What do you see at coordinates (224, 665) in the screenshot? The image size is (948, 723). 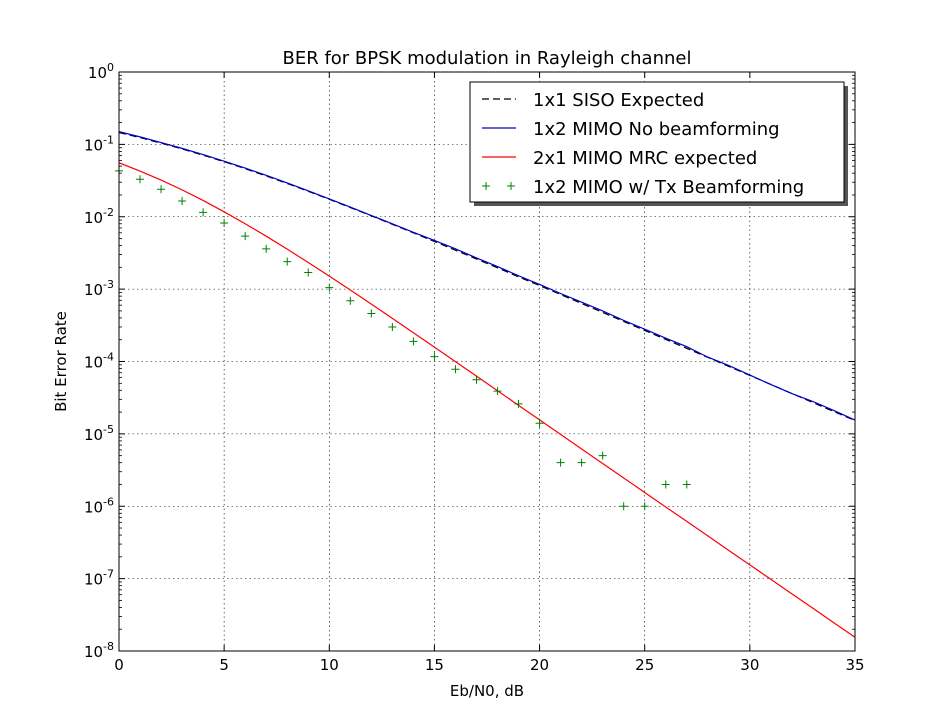 I see `x-tick-label: 5` at bounding box center [224, 665].